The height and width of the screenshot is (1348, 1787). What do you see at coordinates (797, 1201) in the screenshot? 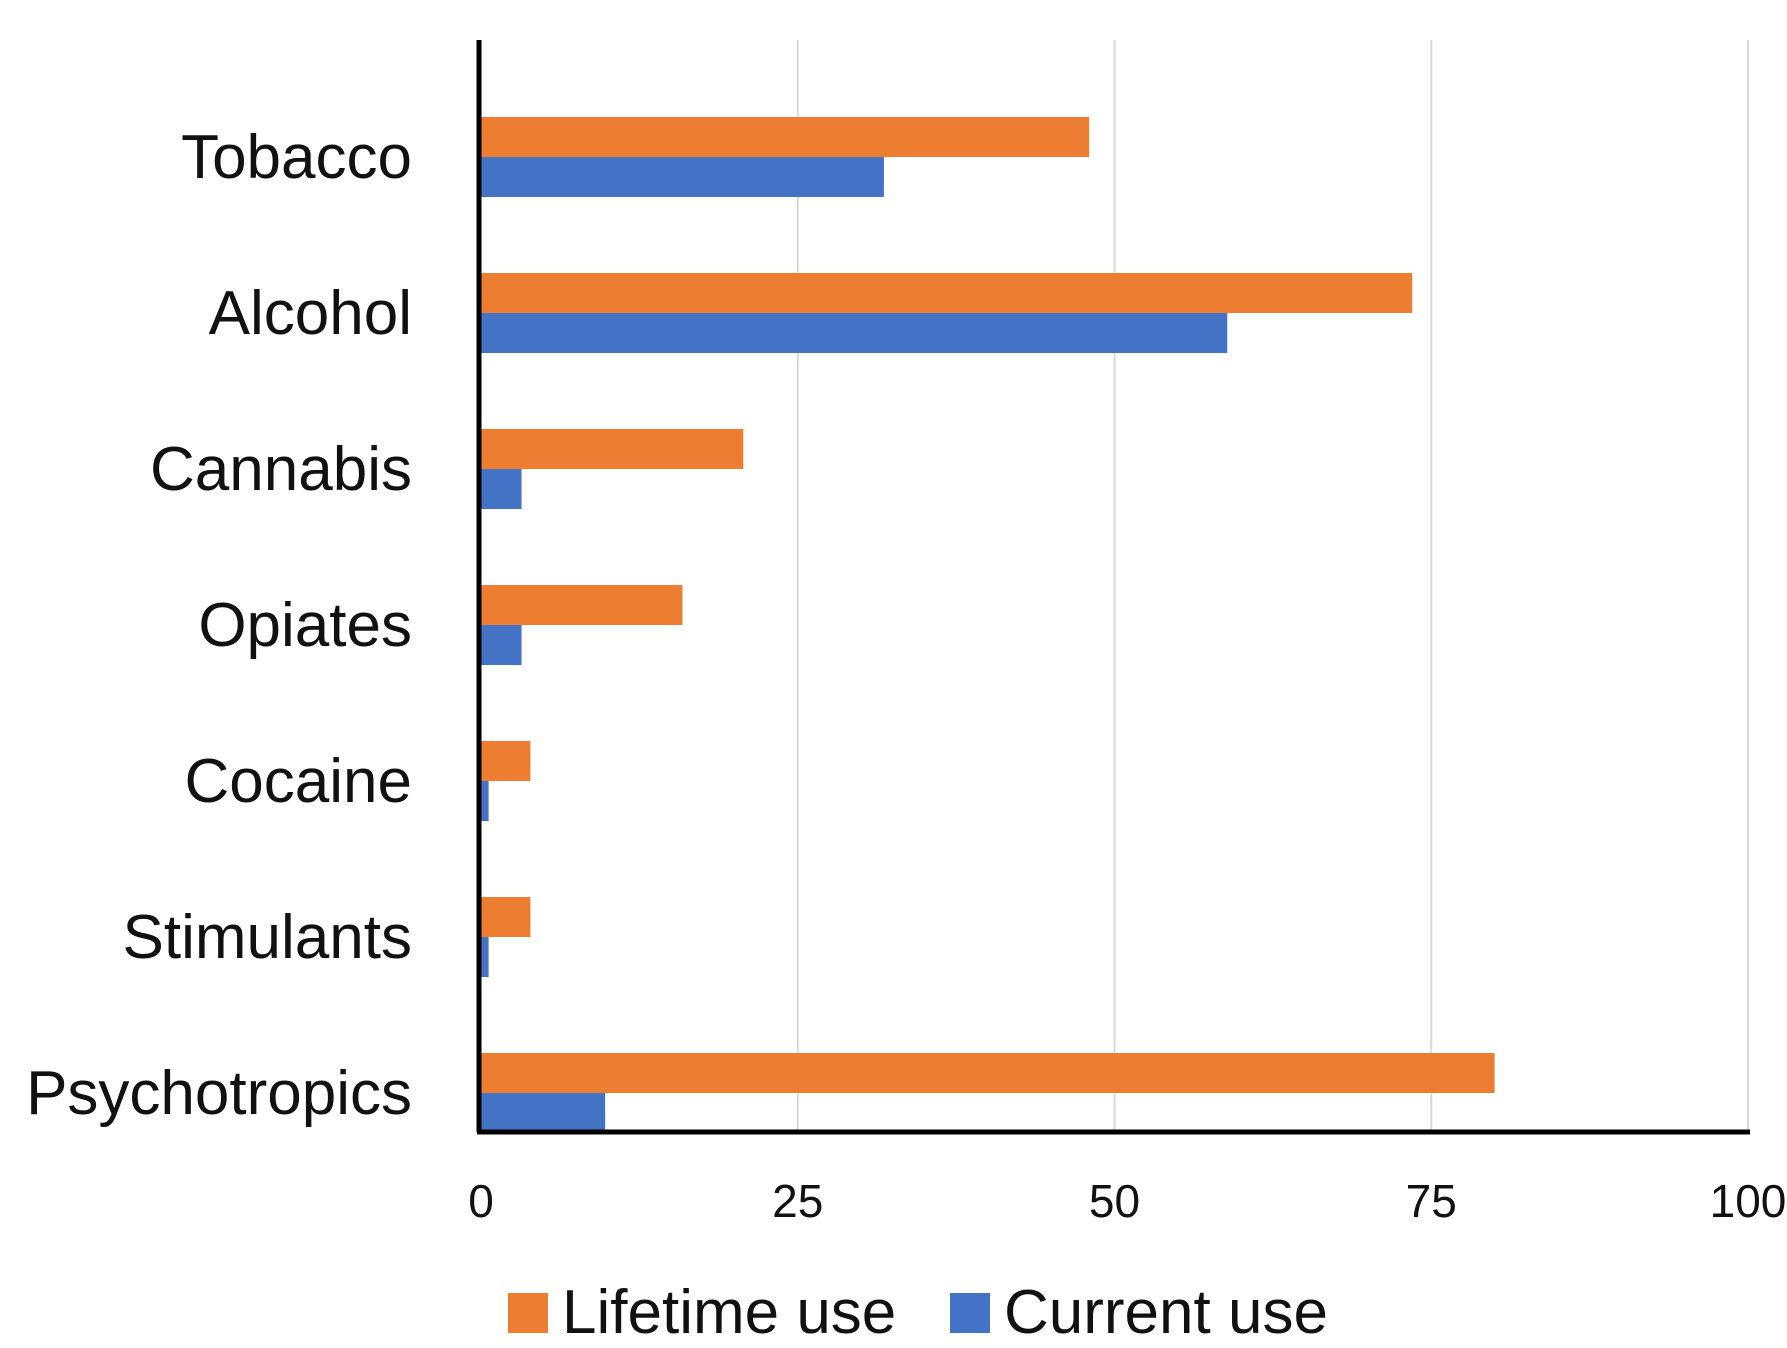
I see `x-tick-label-25: 25` at bounding box center [797, 1201].